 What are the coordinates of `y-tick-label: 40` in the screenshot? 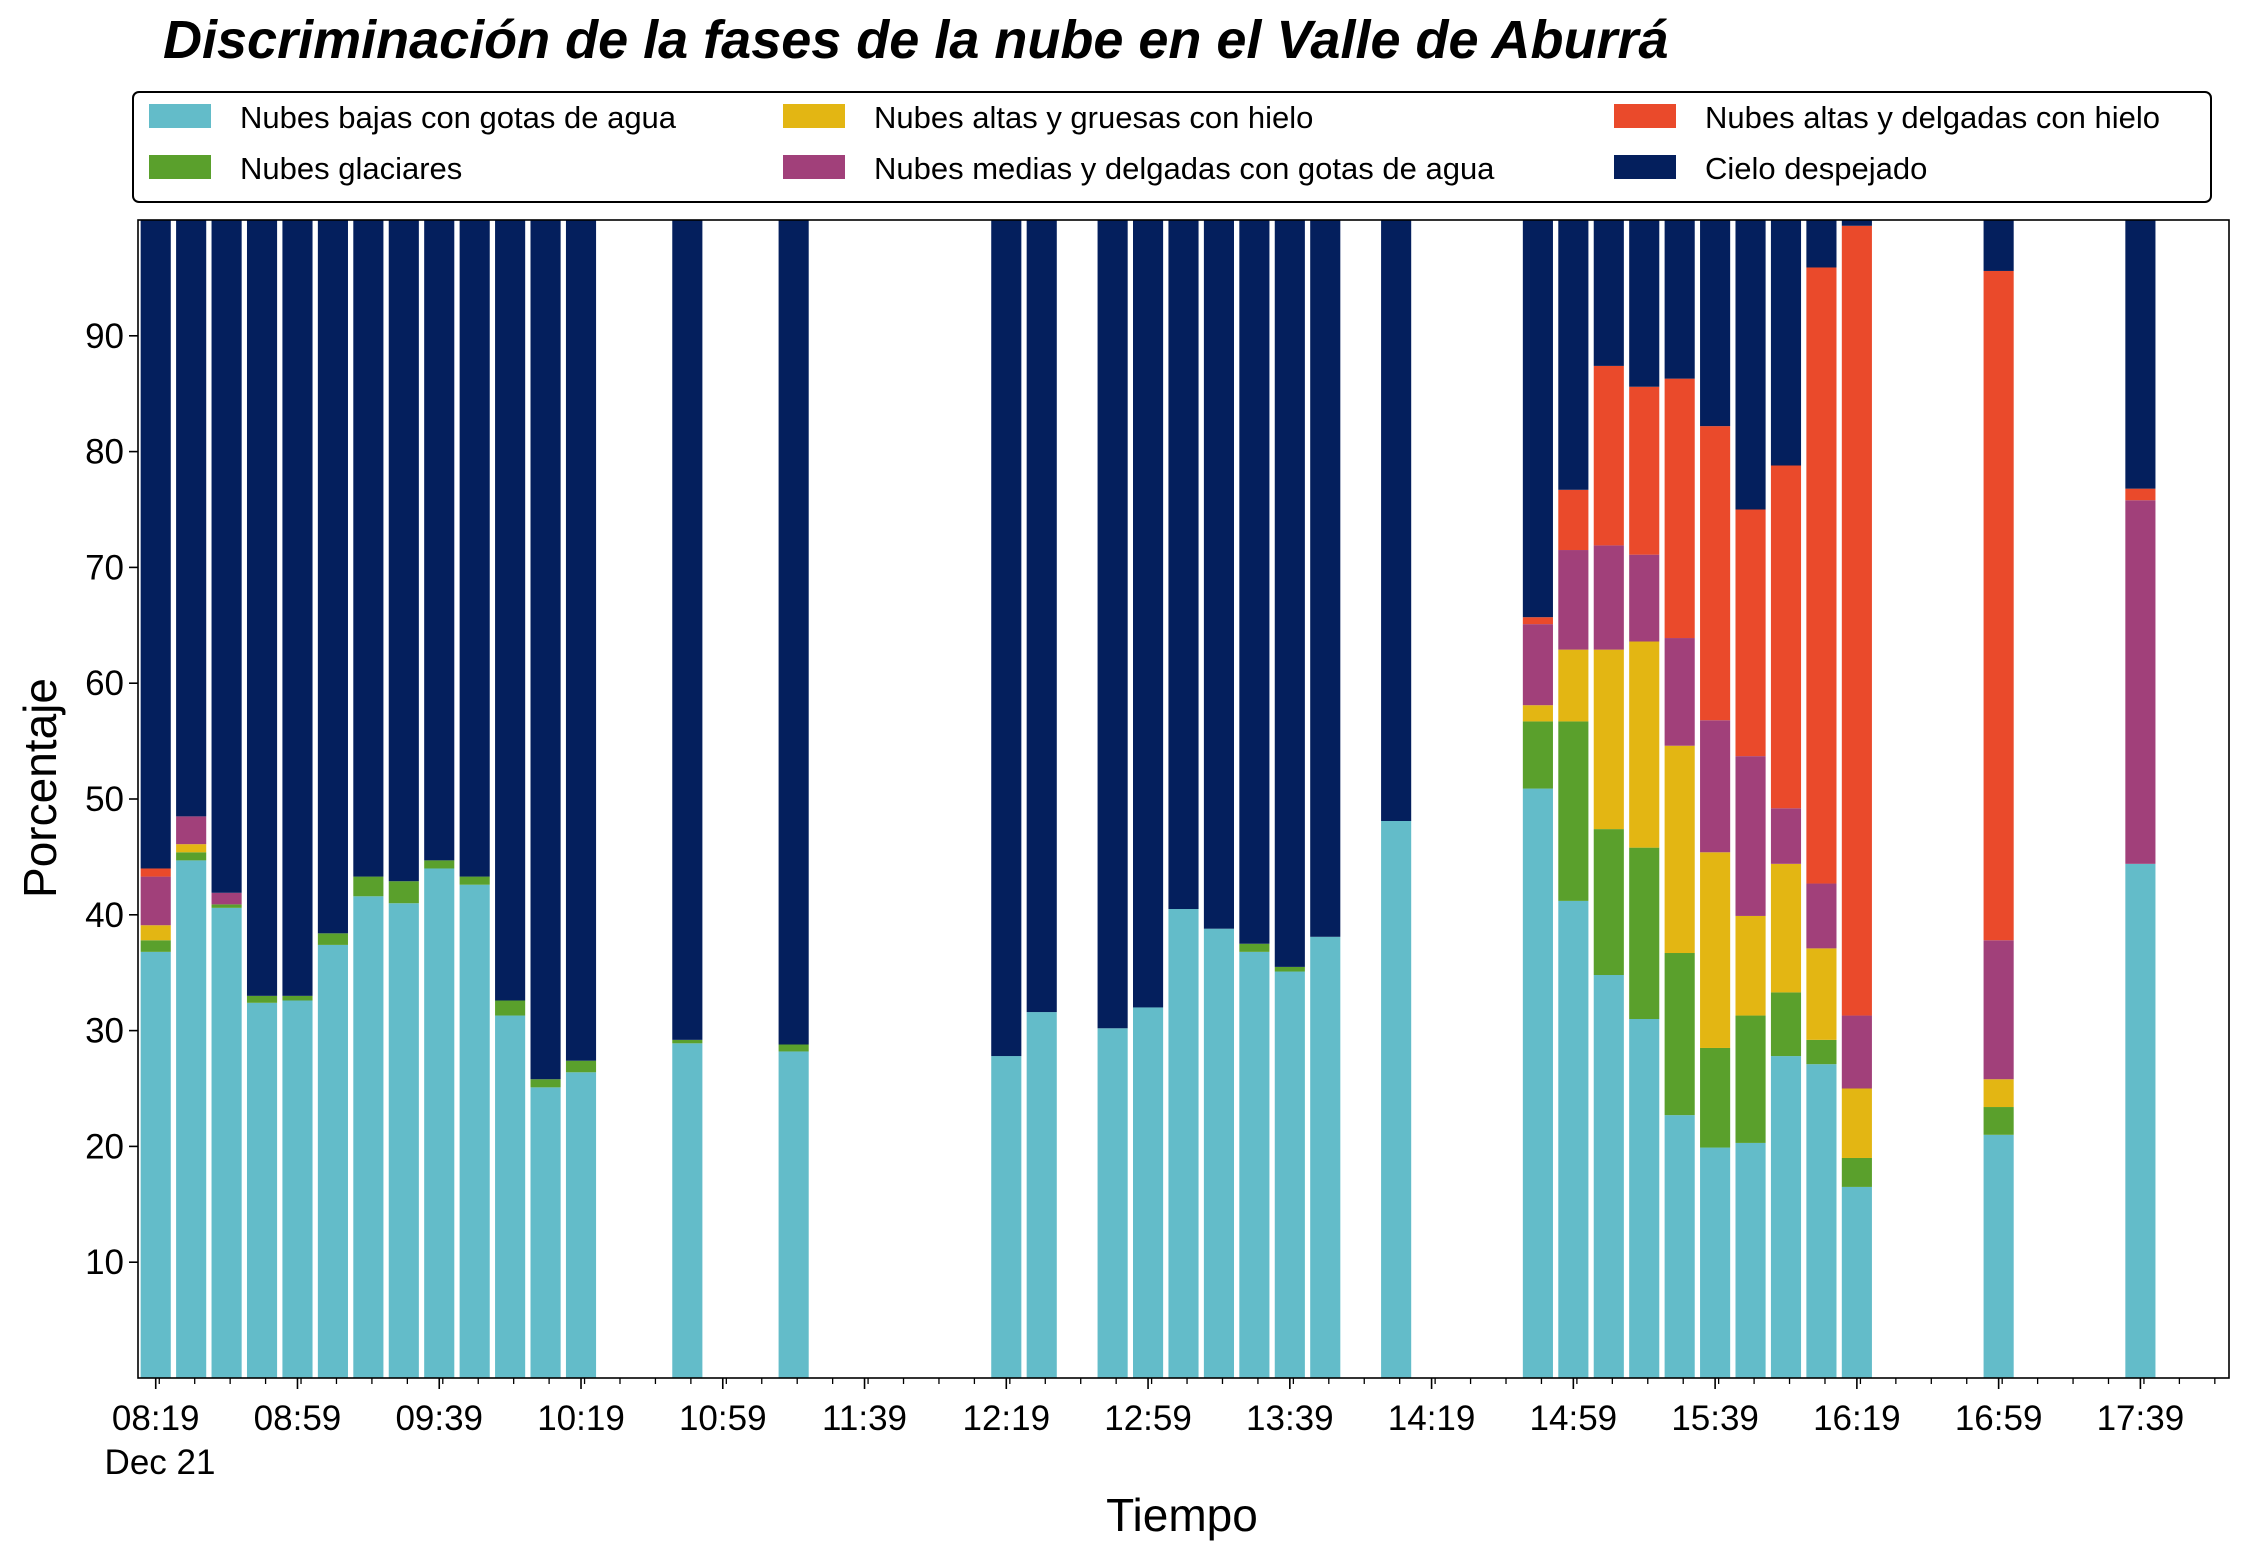 It's located at (104, 915).